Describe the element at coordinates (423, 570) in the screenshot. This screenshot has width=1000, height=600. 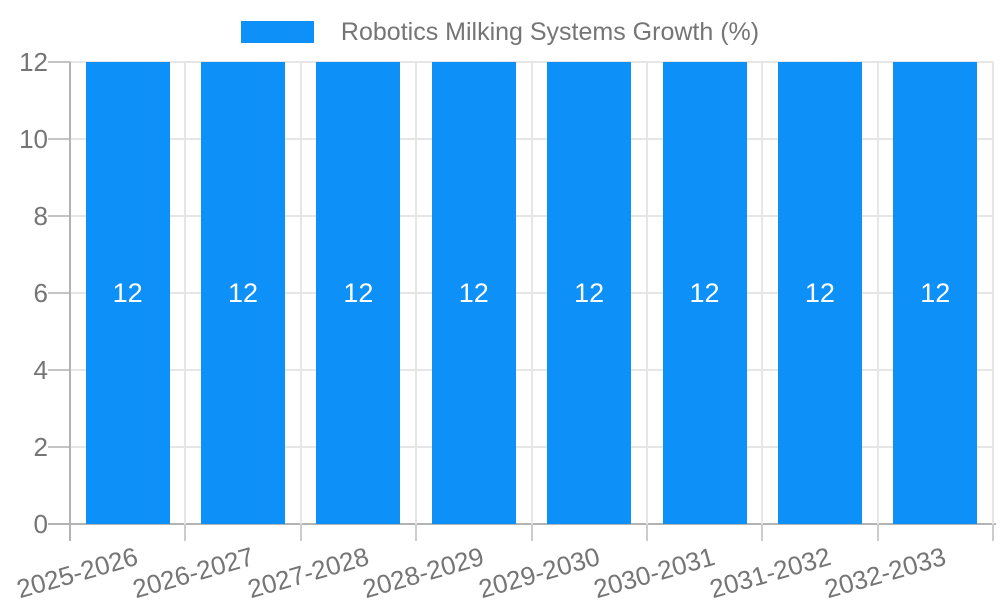
I see `x-axis-label: 2028-2029` at that location.